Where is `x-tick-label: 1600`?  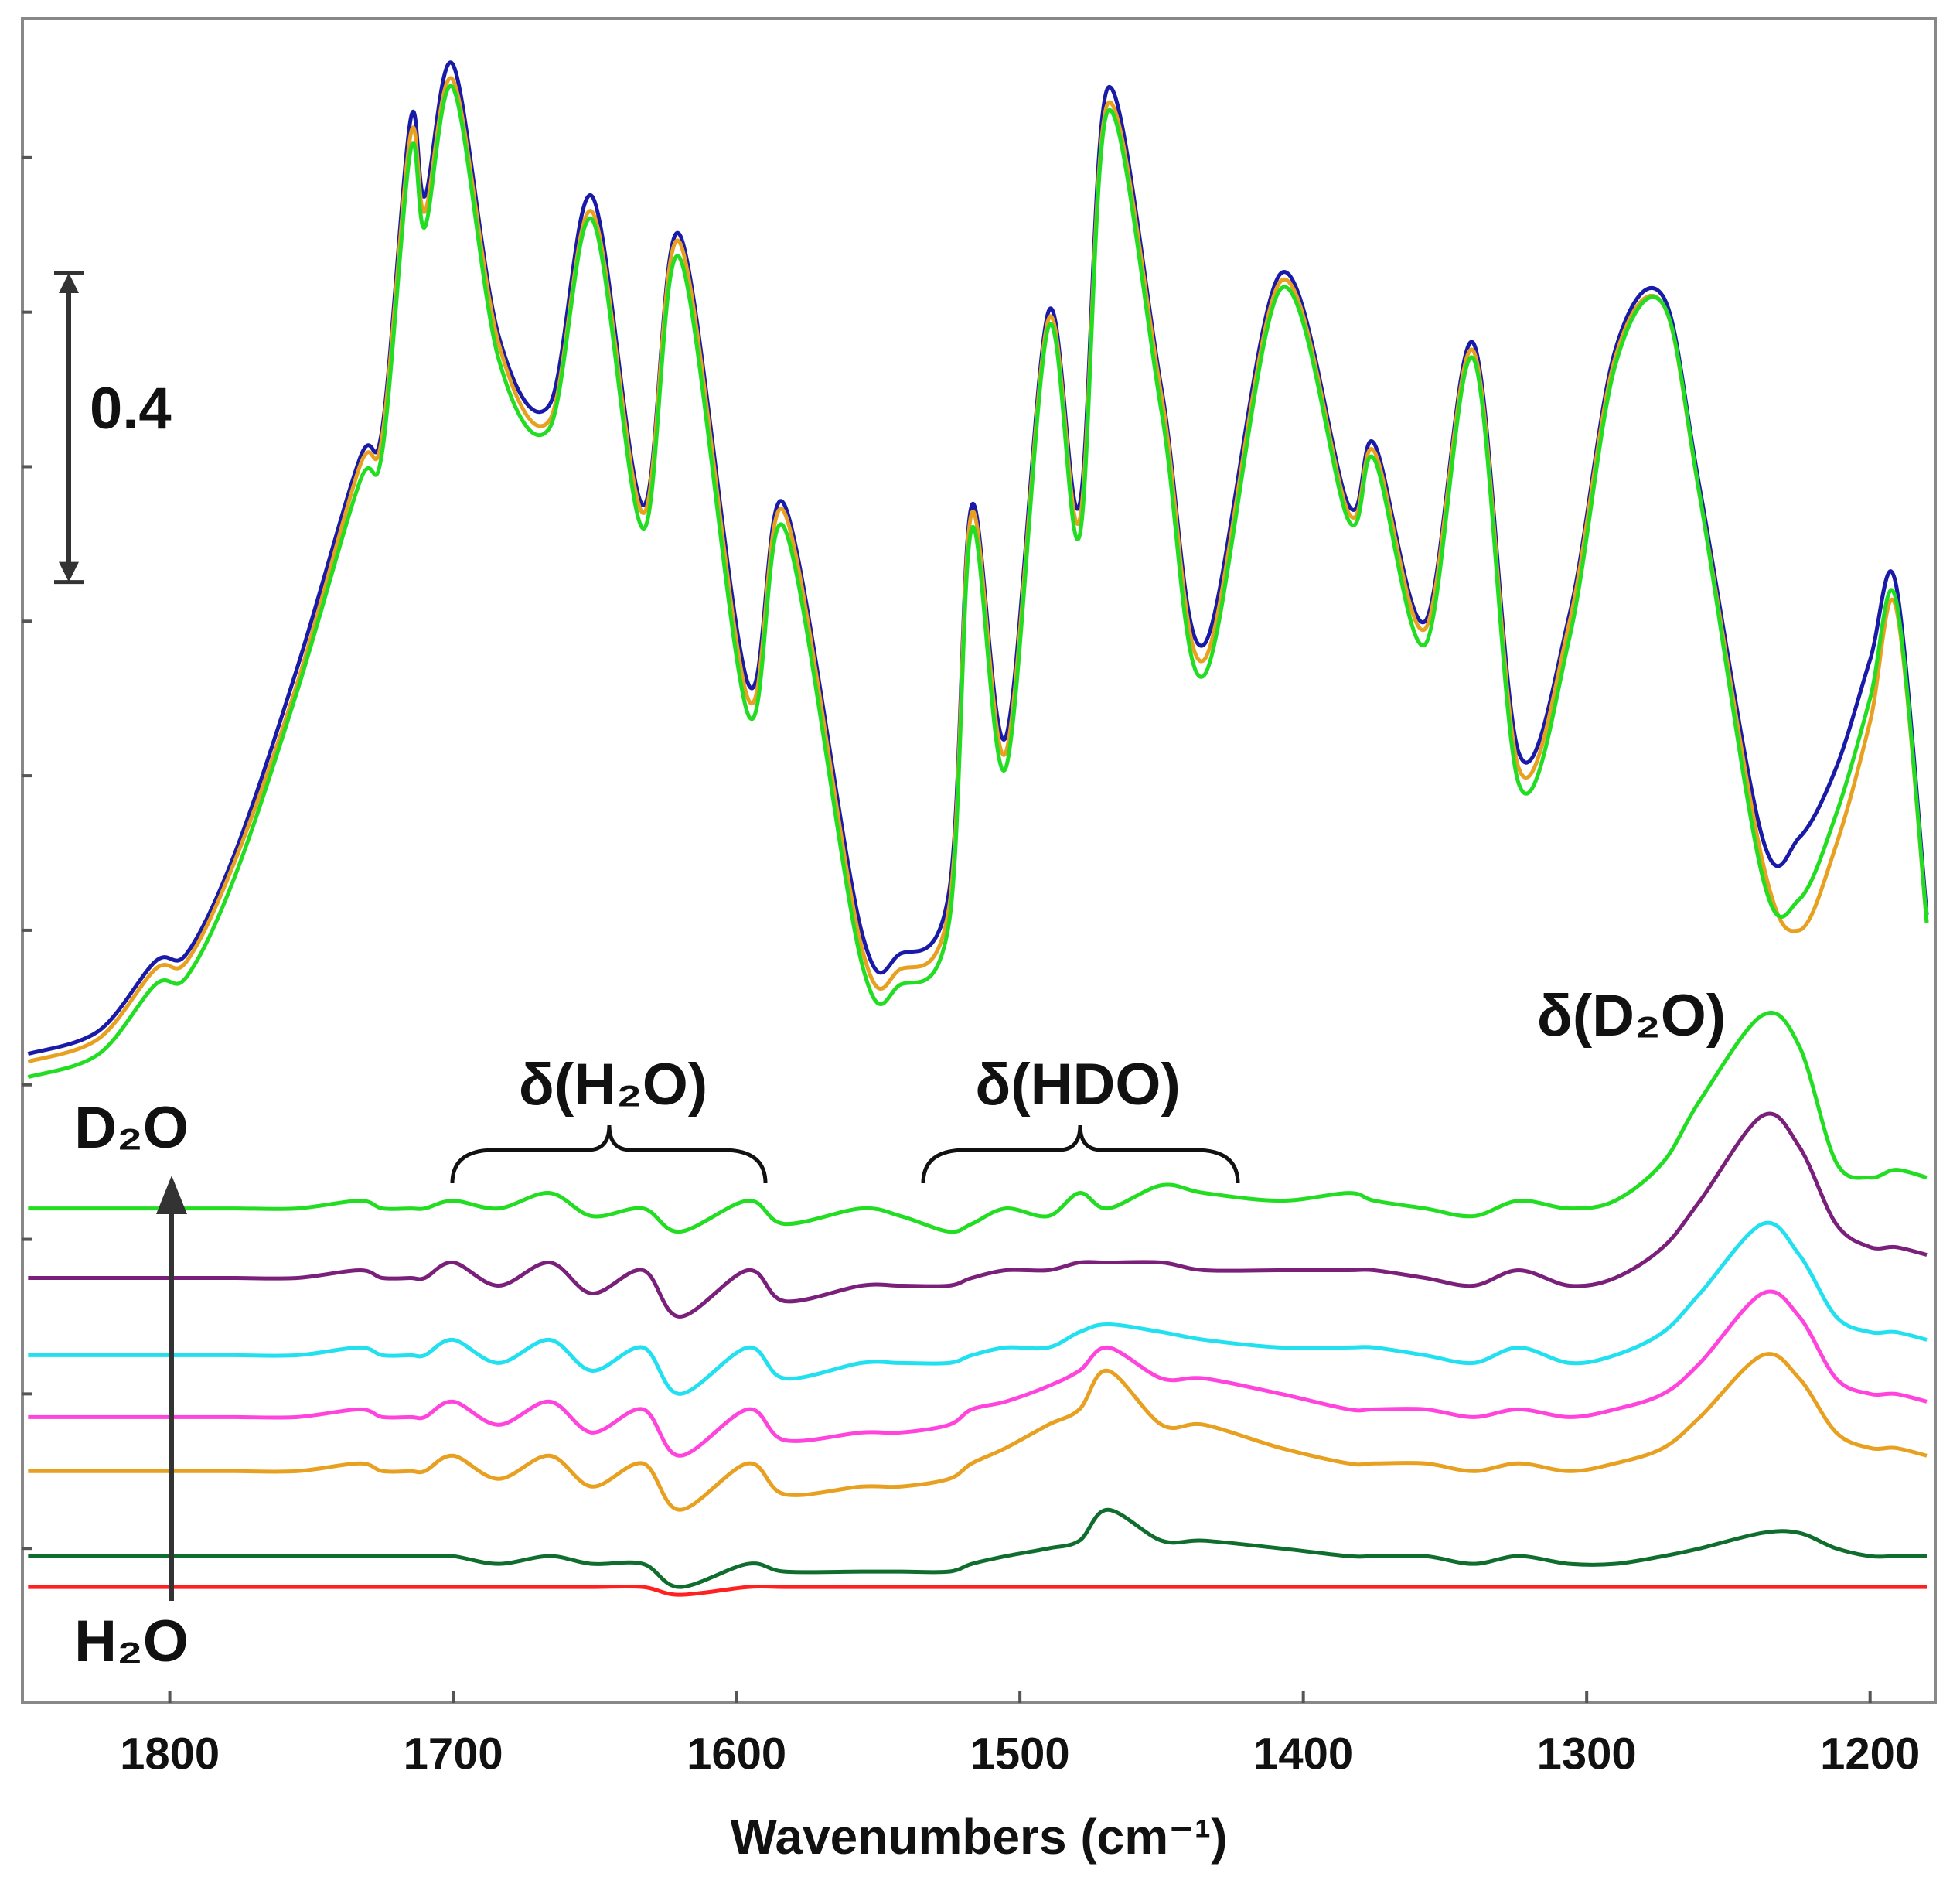
x-tick-label: 1600 is located at coordinates (736, 1754).